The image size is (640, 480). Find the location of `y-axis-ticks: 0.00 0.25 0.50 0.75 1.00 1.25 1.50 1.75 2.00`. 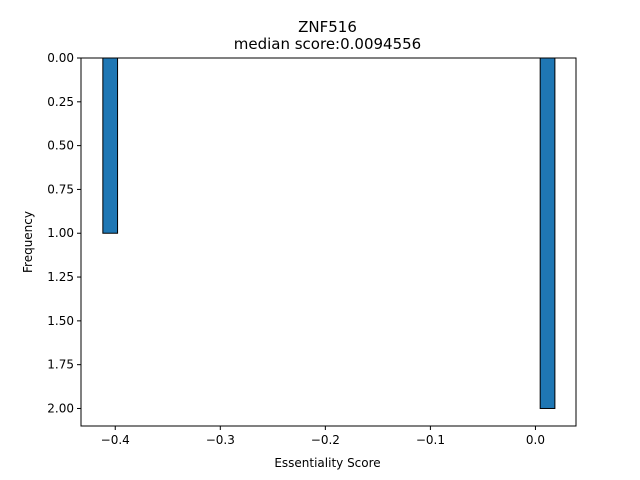

y-axis-ticks: 0.00 0.25 0.50 0.75 1.00 1.25 1.50 1.75 2.00 is located at coordinates (64, 233).